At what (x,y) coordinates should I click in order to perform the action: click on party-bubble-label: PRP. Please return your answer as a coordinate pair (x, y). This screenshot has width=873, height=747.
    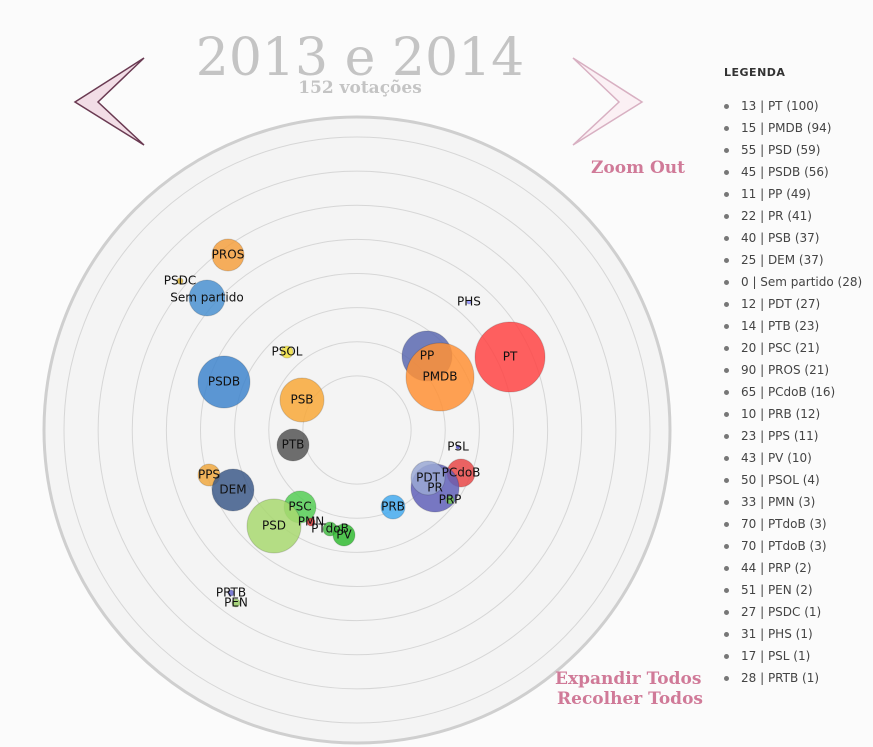
    Looking at the image, I should click on (450, 500).